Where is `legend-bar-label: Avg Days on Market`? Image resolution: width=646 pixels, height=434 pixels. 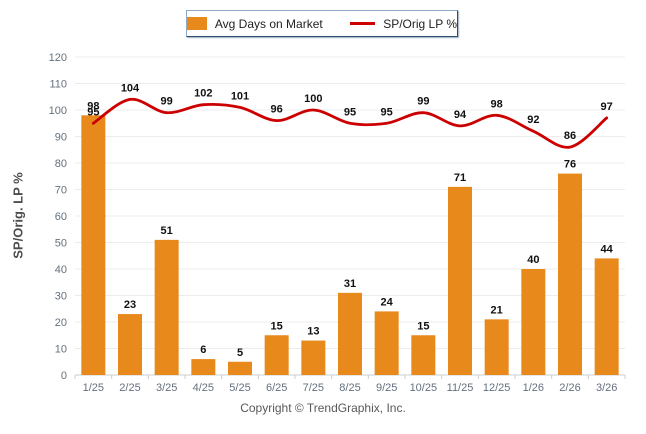 legend-bar-label: Avg Days on Market is located at coordinates (268, 23).